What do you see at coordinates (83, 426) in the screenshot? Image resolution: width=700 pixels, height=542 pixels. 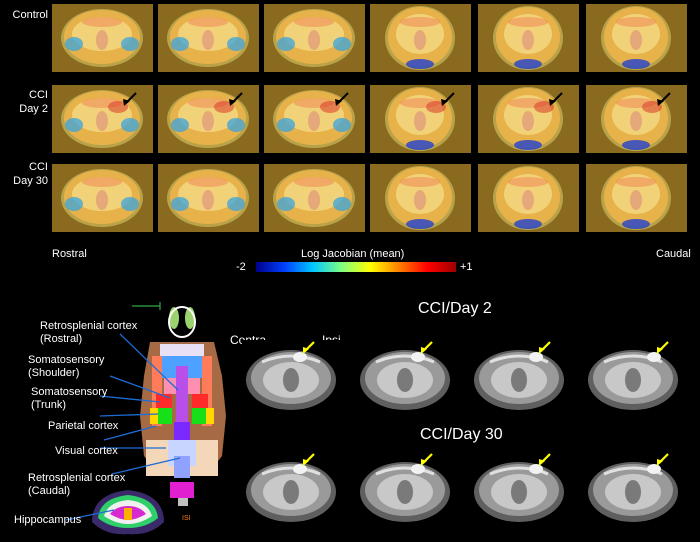 I see `region-label-parietal-cortex: Parietal cortex` at bounding box center [83, 426].